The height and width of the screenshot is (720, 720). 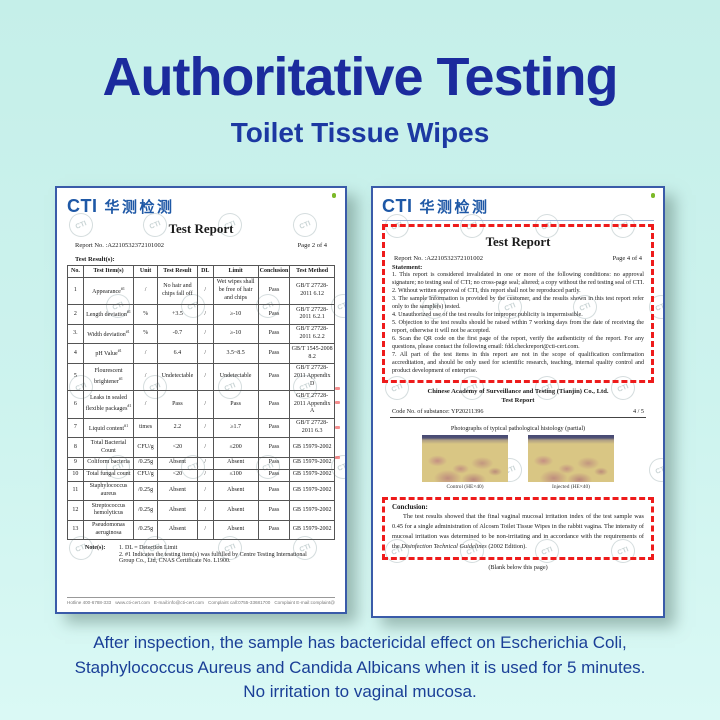 I want to click on cti-logo: CTI 华测检测, so click(x=201, y=205).